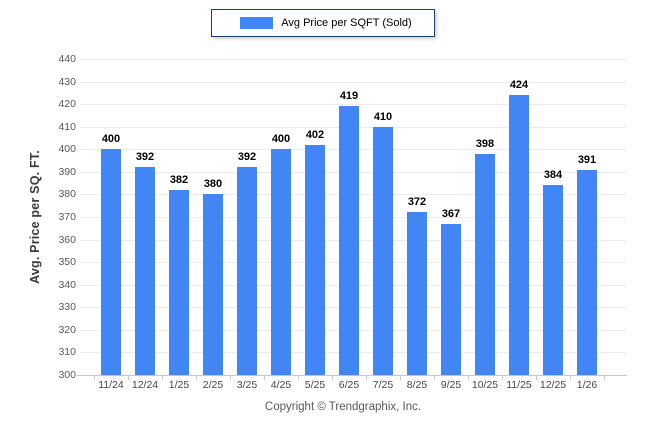 Image resolution: width=646 pixels, height=434 pixels. What do you see at coordinates (587, 160) in the screenshot?
I see `bar-value-label: 391` at bounding box center [587, 160].